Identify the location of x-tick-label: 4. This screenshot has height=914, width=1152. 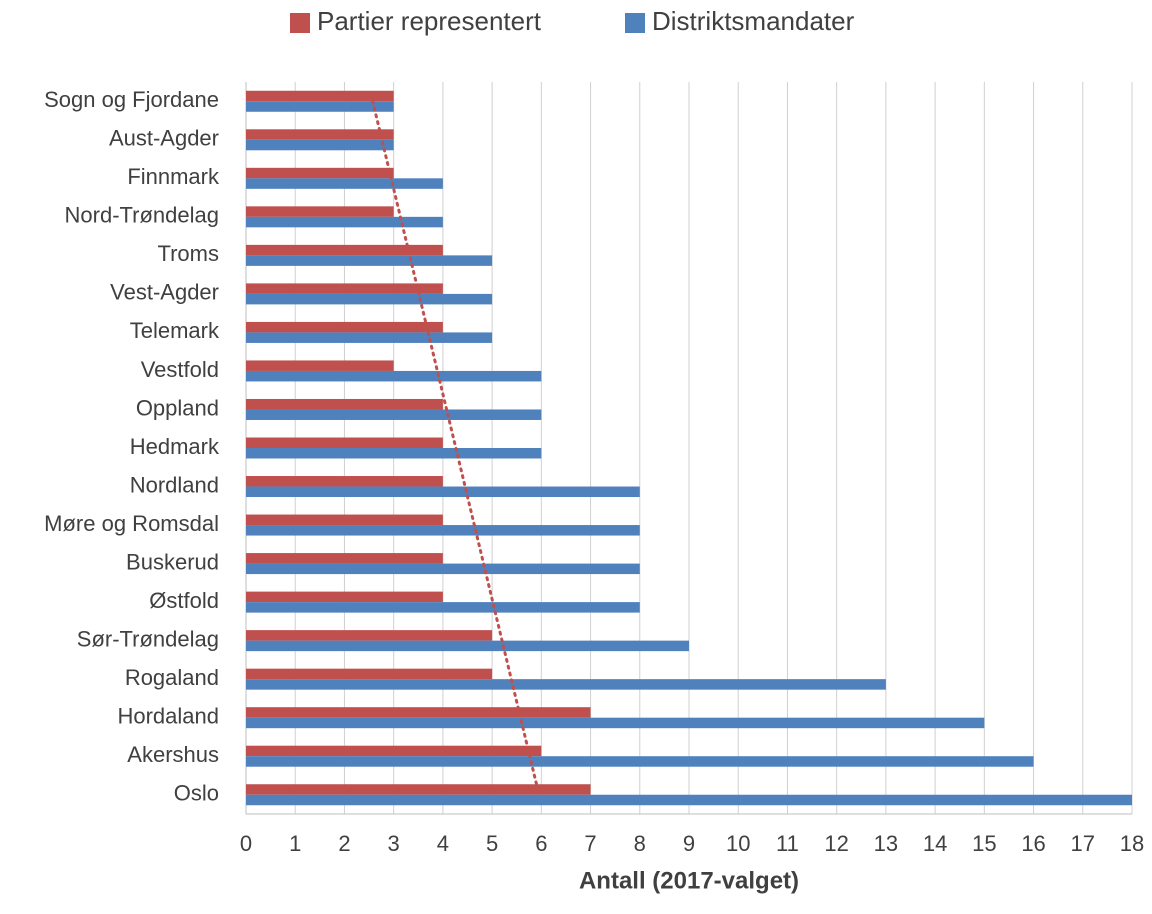
(443, 843).